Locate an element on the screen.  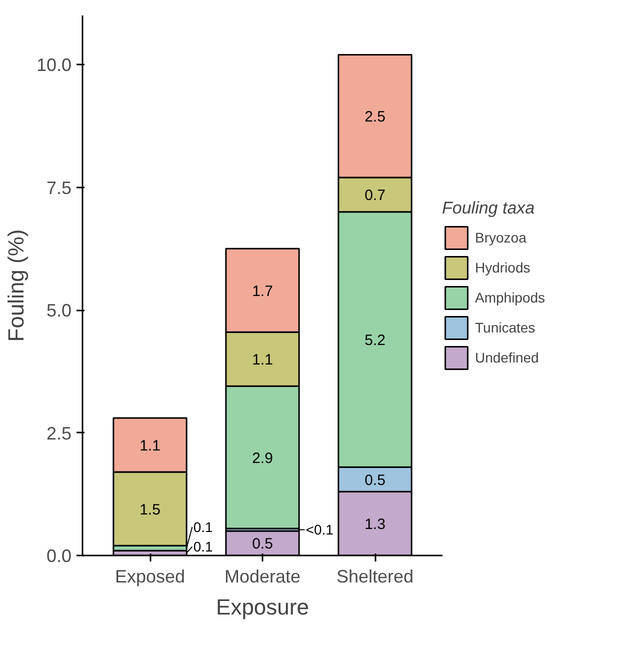
legend-label: Tunicates is located at coordinates (505, 328).